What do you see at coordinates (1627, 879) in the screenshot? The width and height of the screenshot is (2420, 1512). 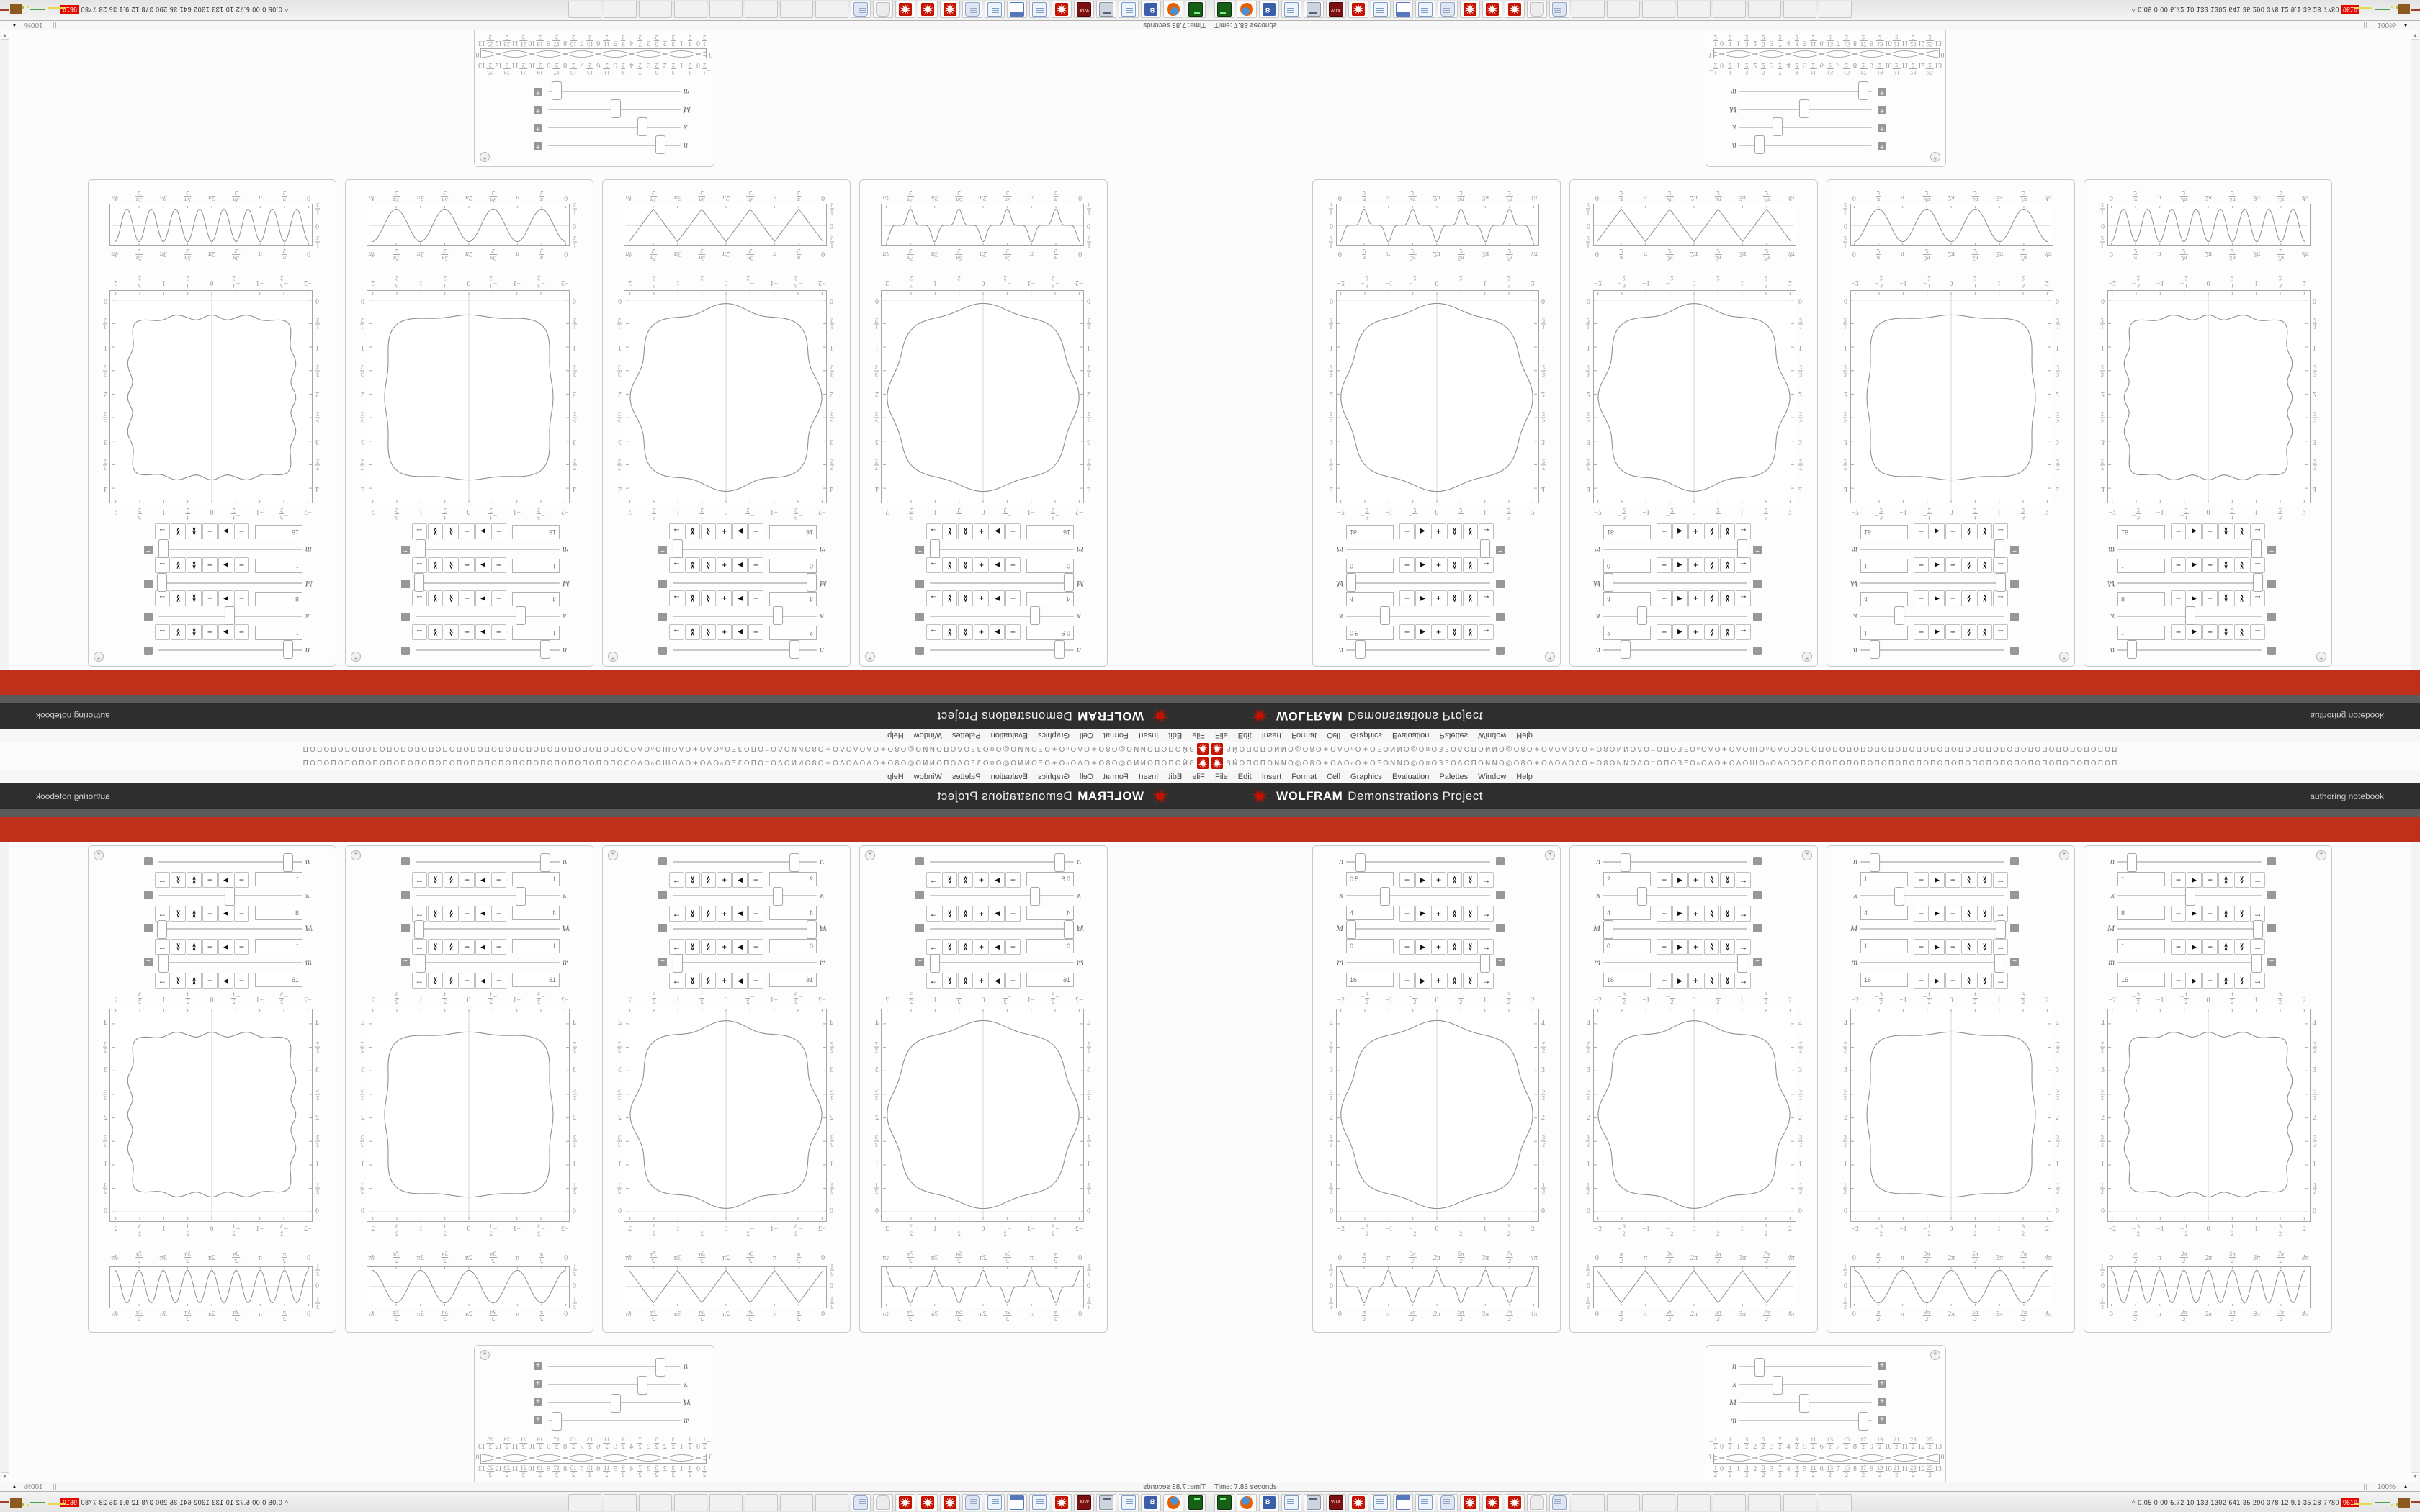 I see `slider-value-input: 2` at bounding box center [1627, 879].